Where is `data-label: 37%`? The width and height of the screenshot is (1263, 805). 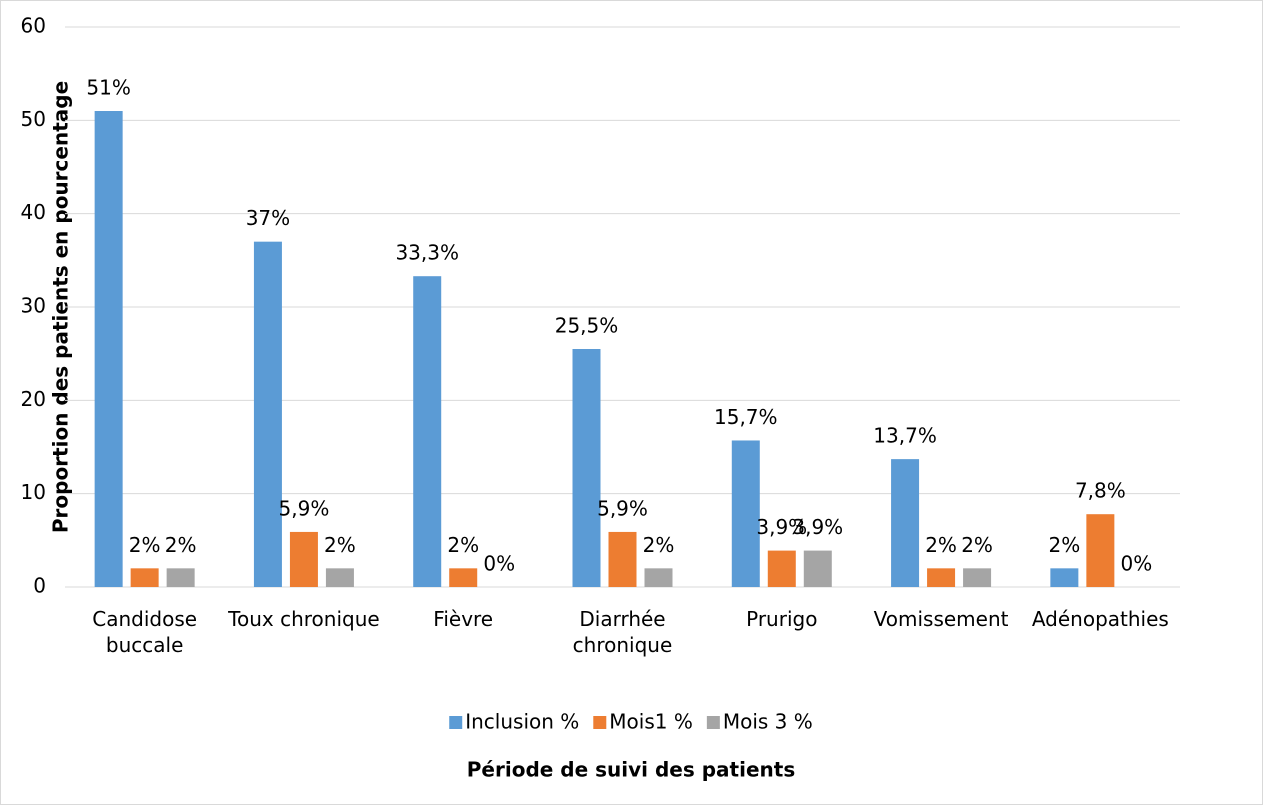 data-label: 37% is located at coordinates (268, 218).